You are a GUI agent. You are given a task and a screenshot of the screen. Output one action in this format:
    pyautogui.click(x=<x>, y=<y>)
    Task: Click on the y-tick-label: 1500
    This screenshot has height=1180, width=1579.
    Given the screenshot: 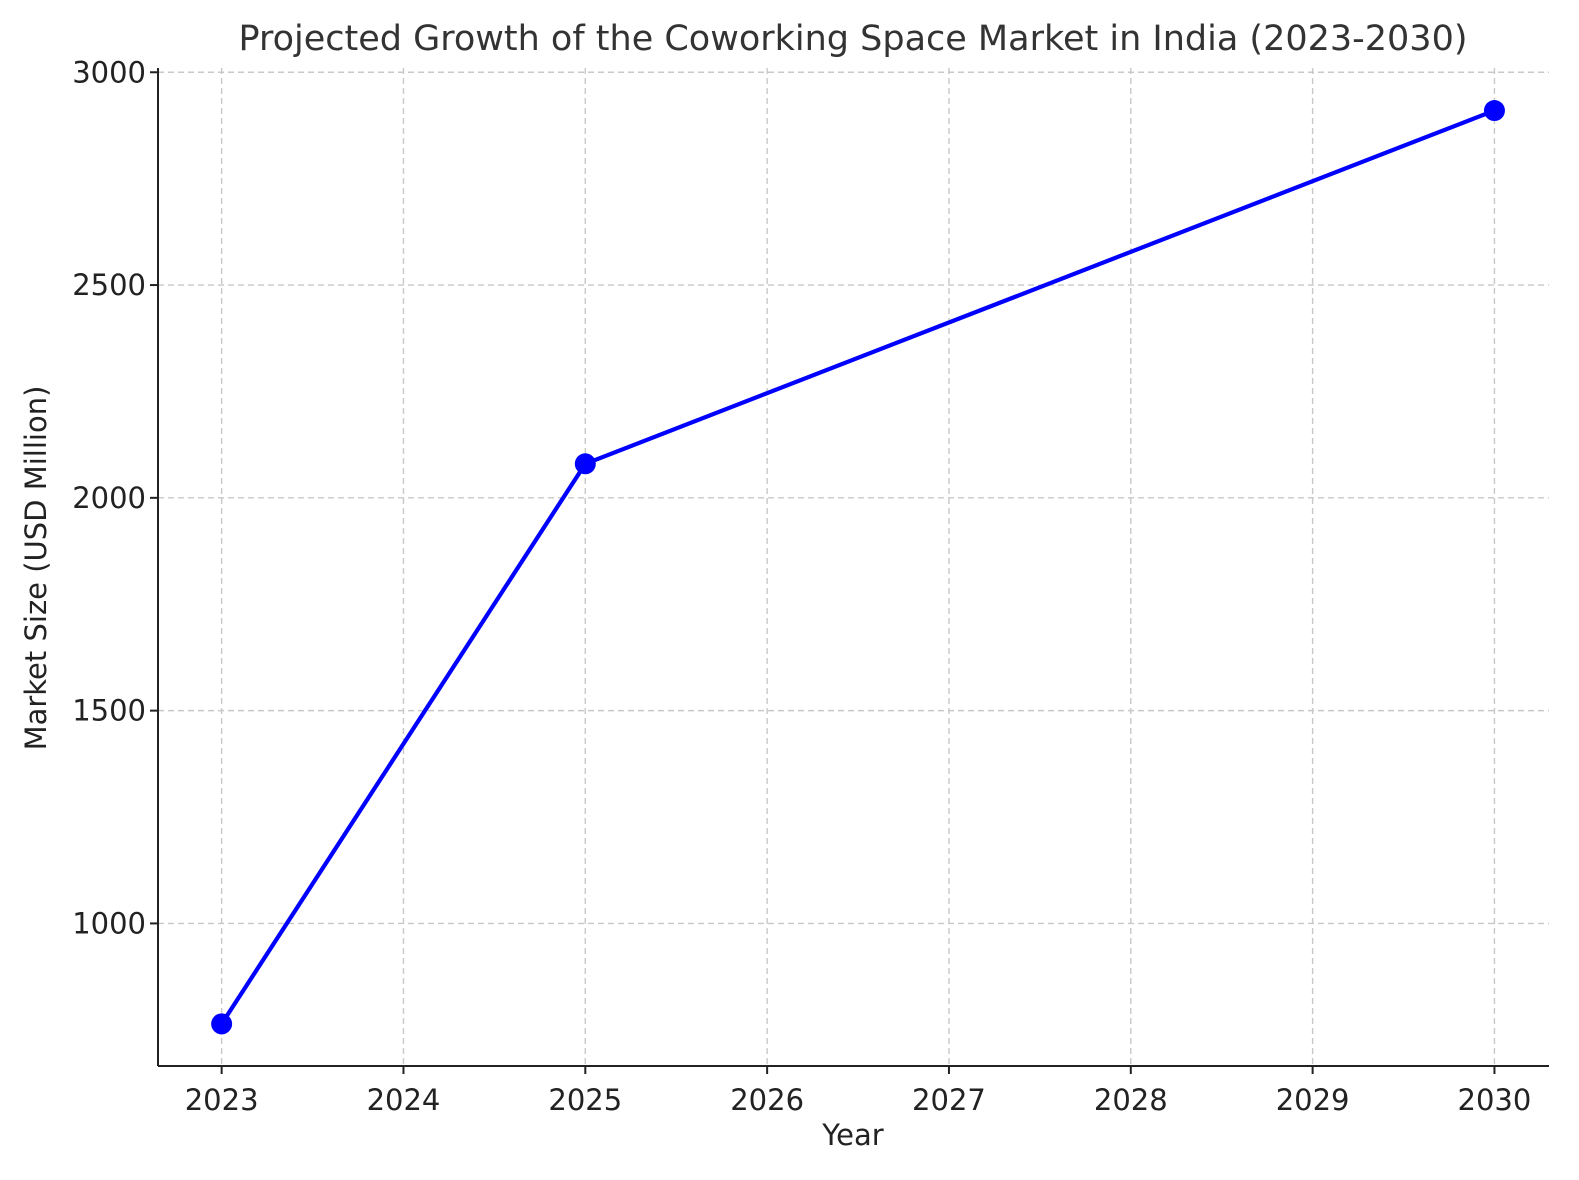 What is the action you would take?
    pyautogui.click(x=109, y=711)
    